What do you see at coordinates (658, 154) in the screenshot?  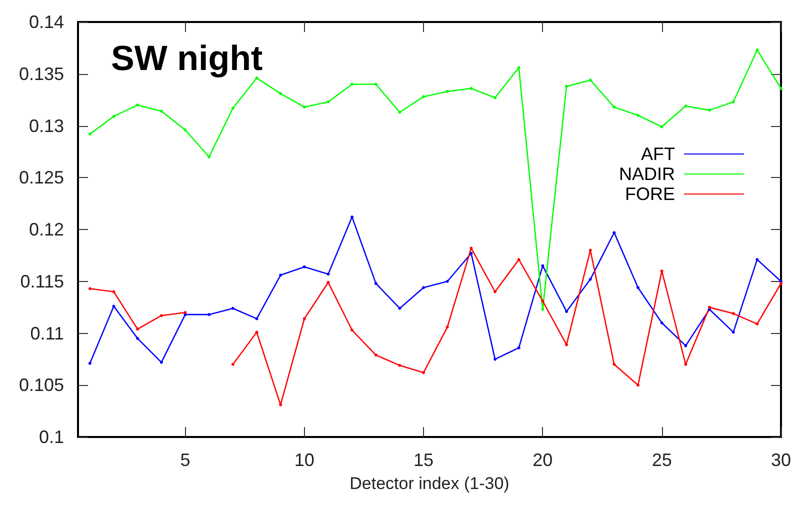 I see `legend-label: AFT` at bounding box center [658, 154].